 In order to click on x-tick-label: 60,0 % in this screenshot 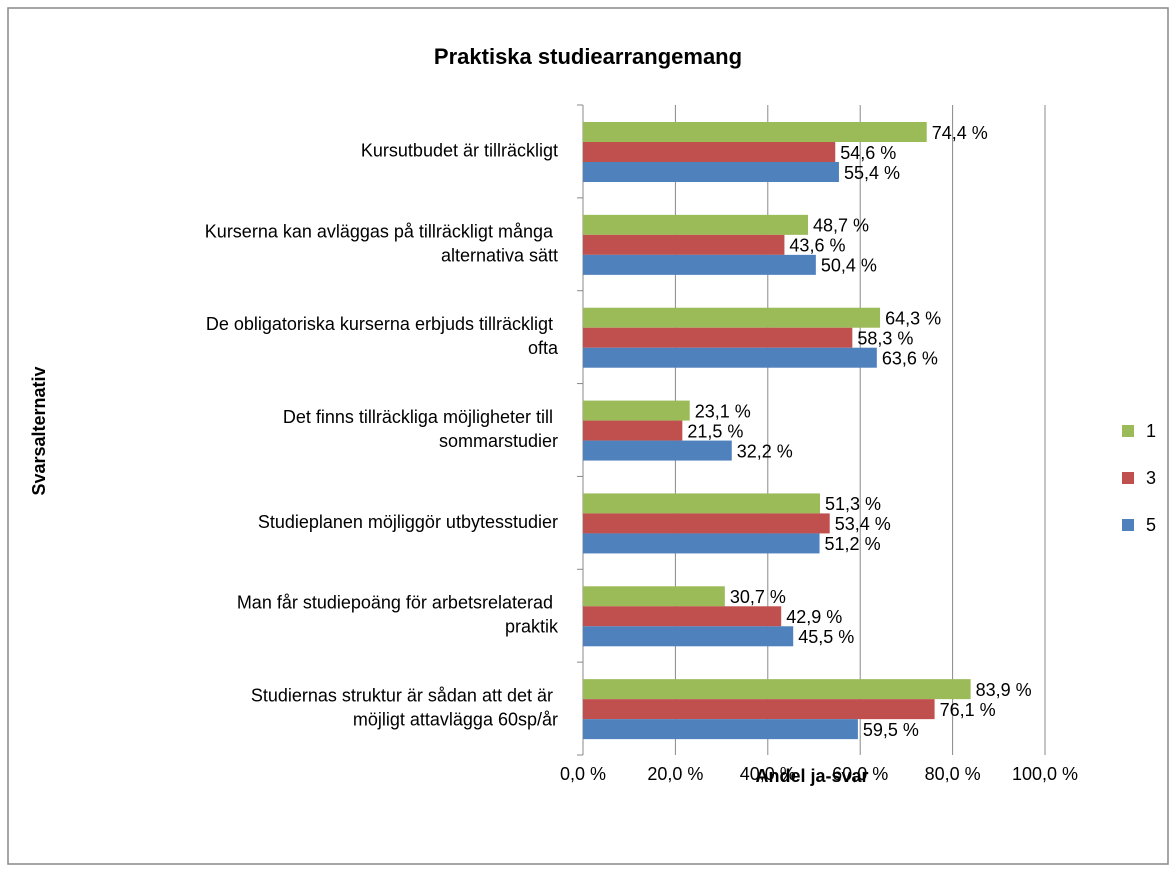, I will do `click(860, 774)`.